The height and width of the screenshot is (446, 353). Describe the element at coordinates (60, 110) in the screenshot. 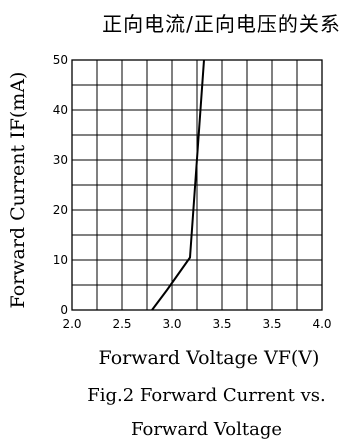

I see `y-tick-label: 40` at that location.